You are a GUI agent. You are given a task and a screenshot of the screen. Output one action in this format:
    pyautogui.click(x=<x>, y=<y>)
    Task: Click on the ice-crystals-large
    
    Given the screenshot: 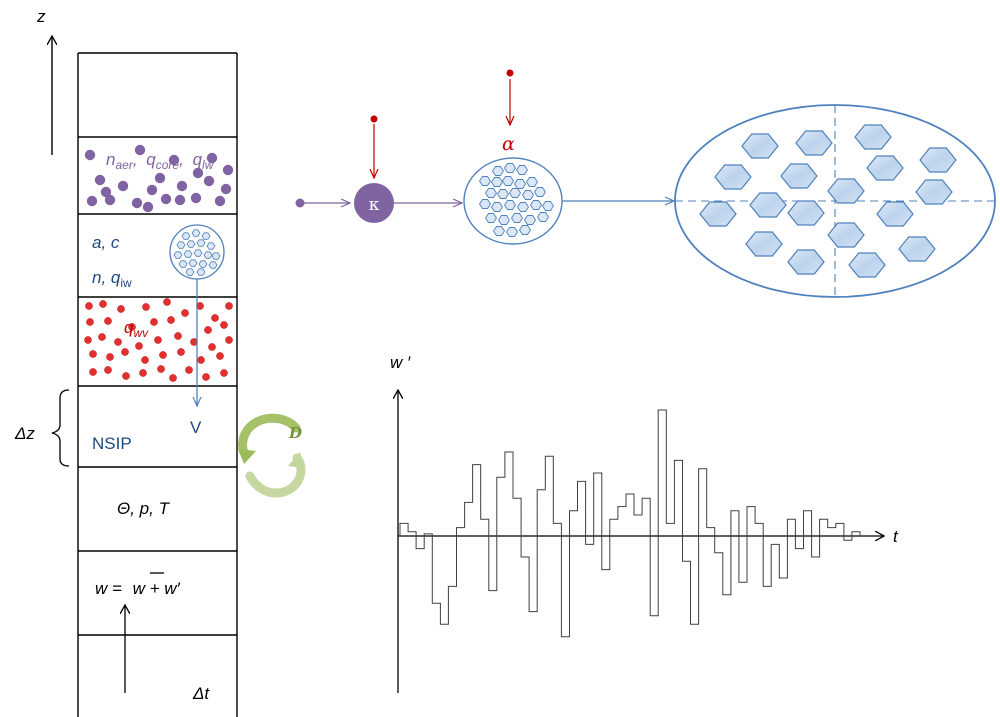 What is the action you would take?
    pyautogui.click(x=828, y=201)
    